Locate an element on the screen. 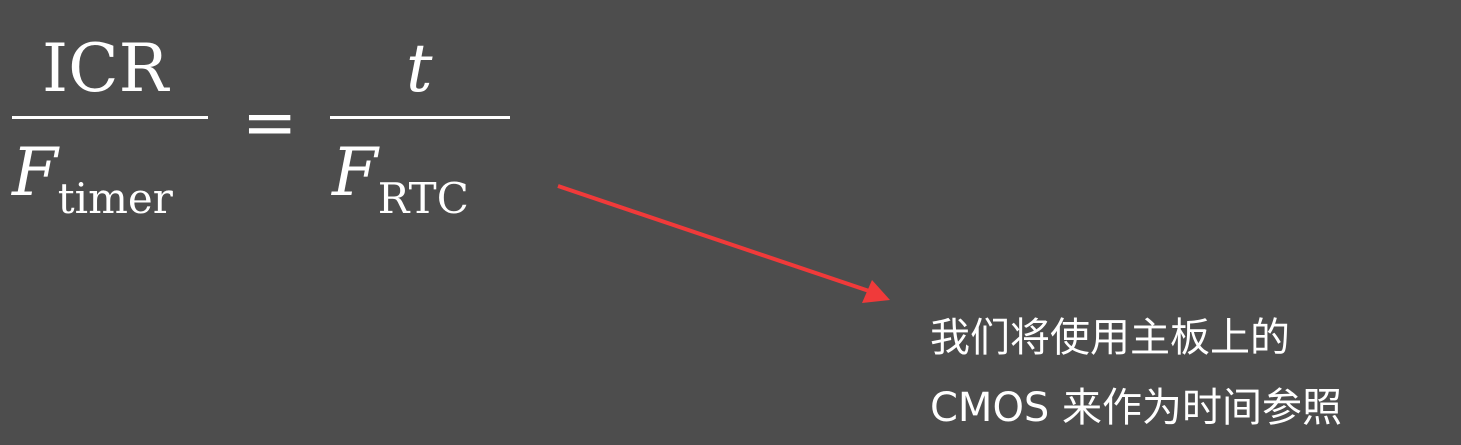 This screenshot has width=1461, height=445. right-denominator-subscript: RTC is located at coordinates (423, 198).